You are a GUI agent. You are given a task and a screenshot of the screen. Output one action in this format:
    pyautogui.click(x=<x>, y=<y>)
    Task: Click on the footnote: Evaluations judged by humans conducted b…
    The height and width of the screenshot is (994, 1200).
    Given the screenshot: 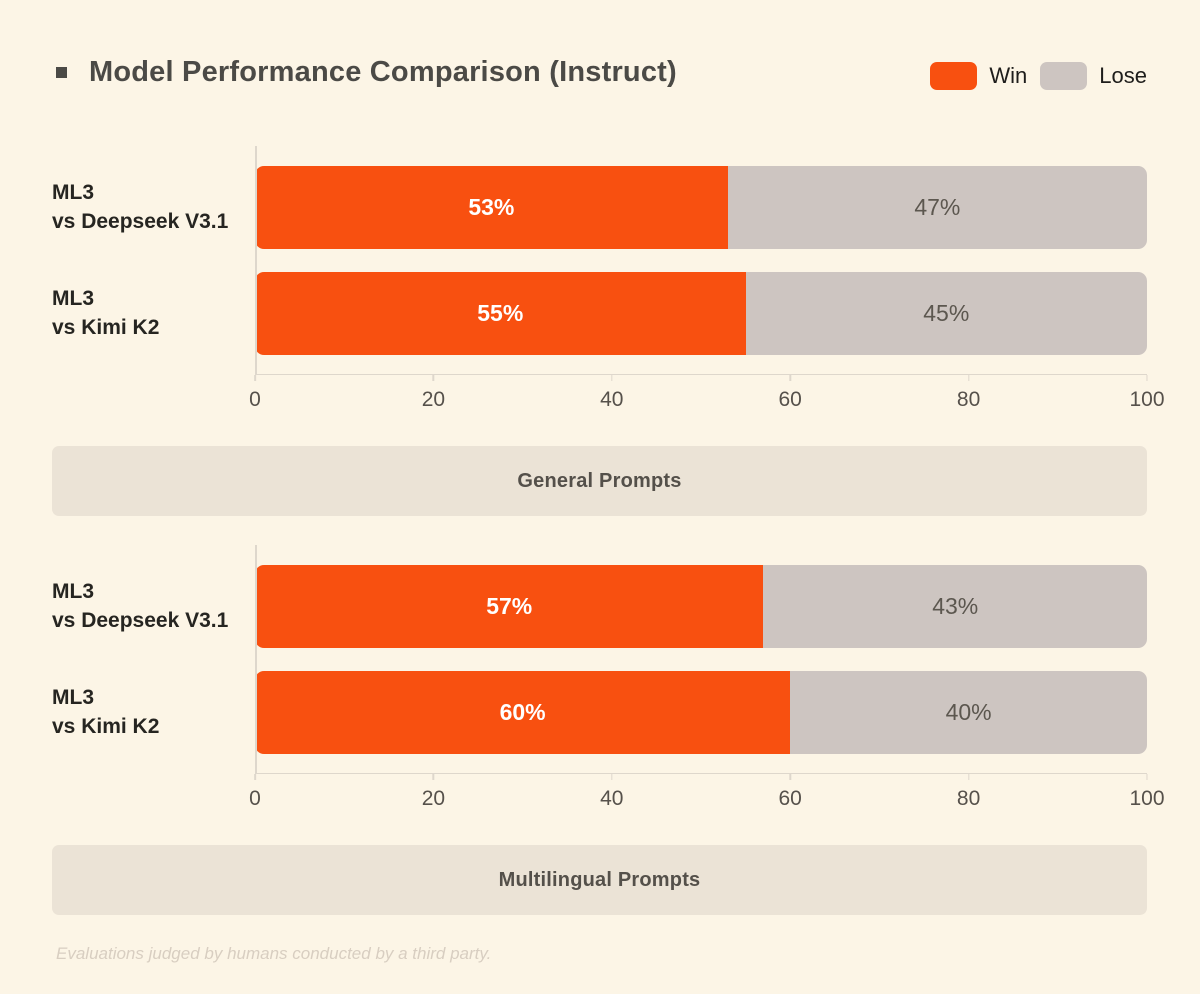 What is the action you would take?
    pyautogui.click(x=274, y=953)
    